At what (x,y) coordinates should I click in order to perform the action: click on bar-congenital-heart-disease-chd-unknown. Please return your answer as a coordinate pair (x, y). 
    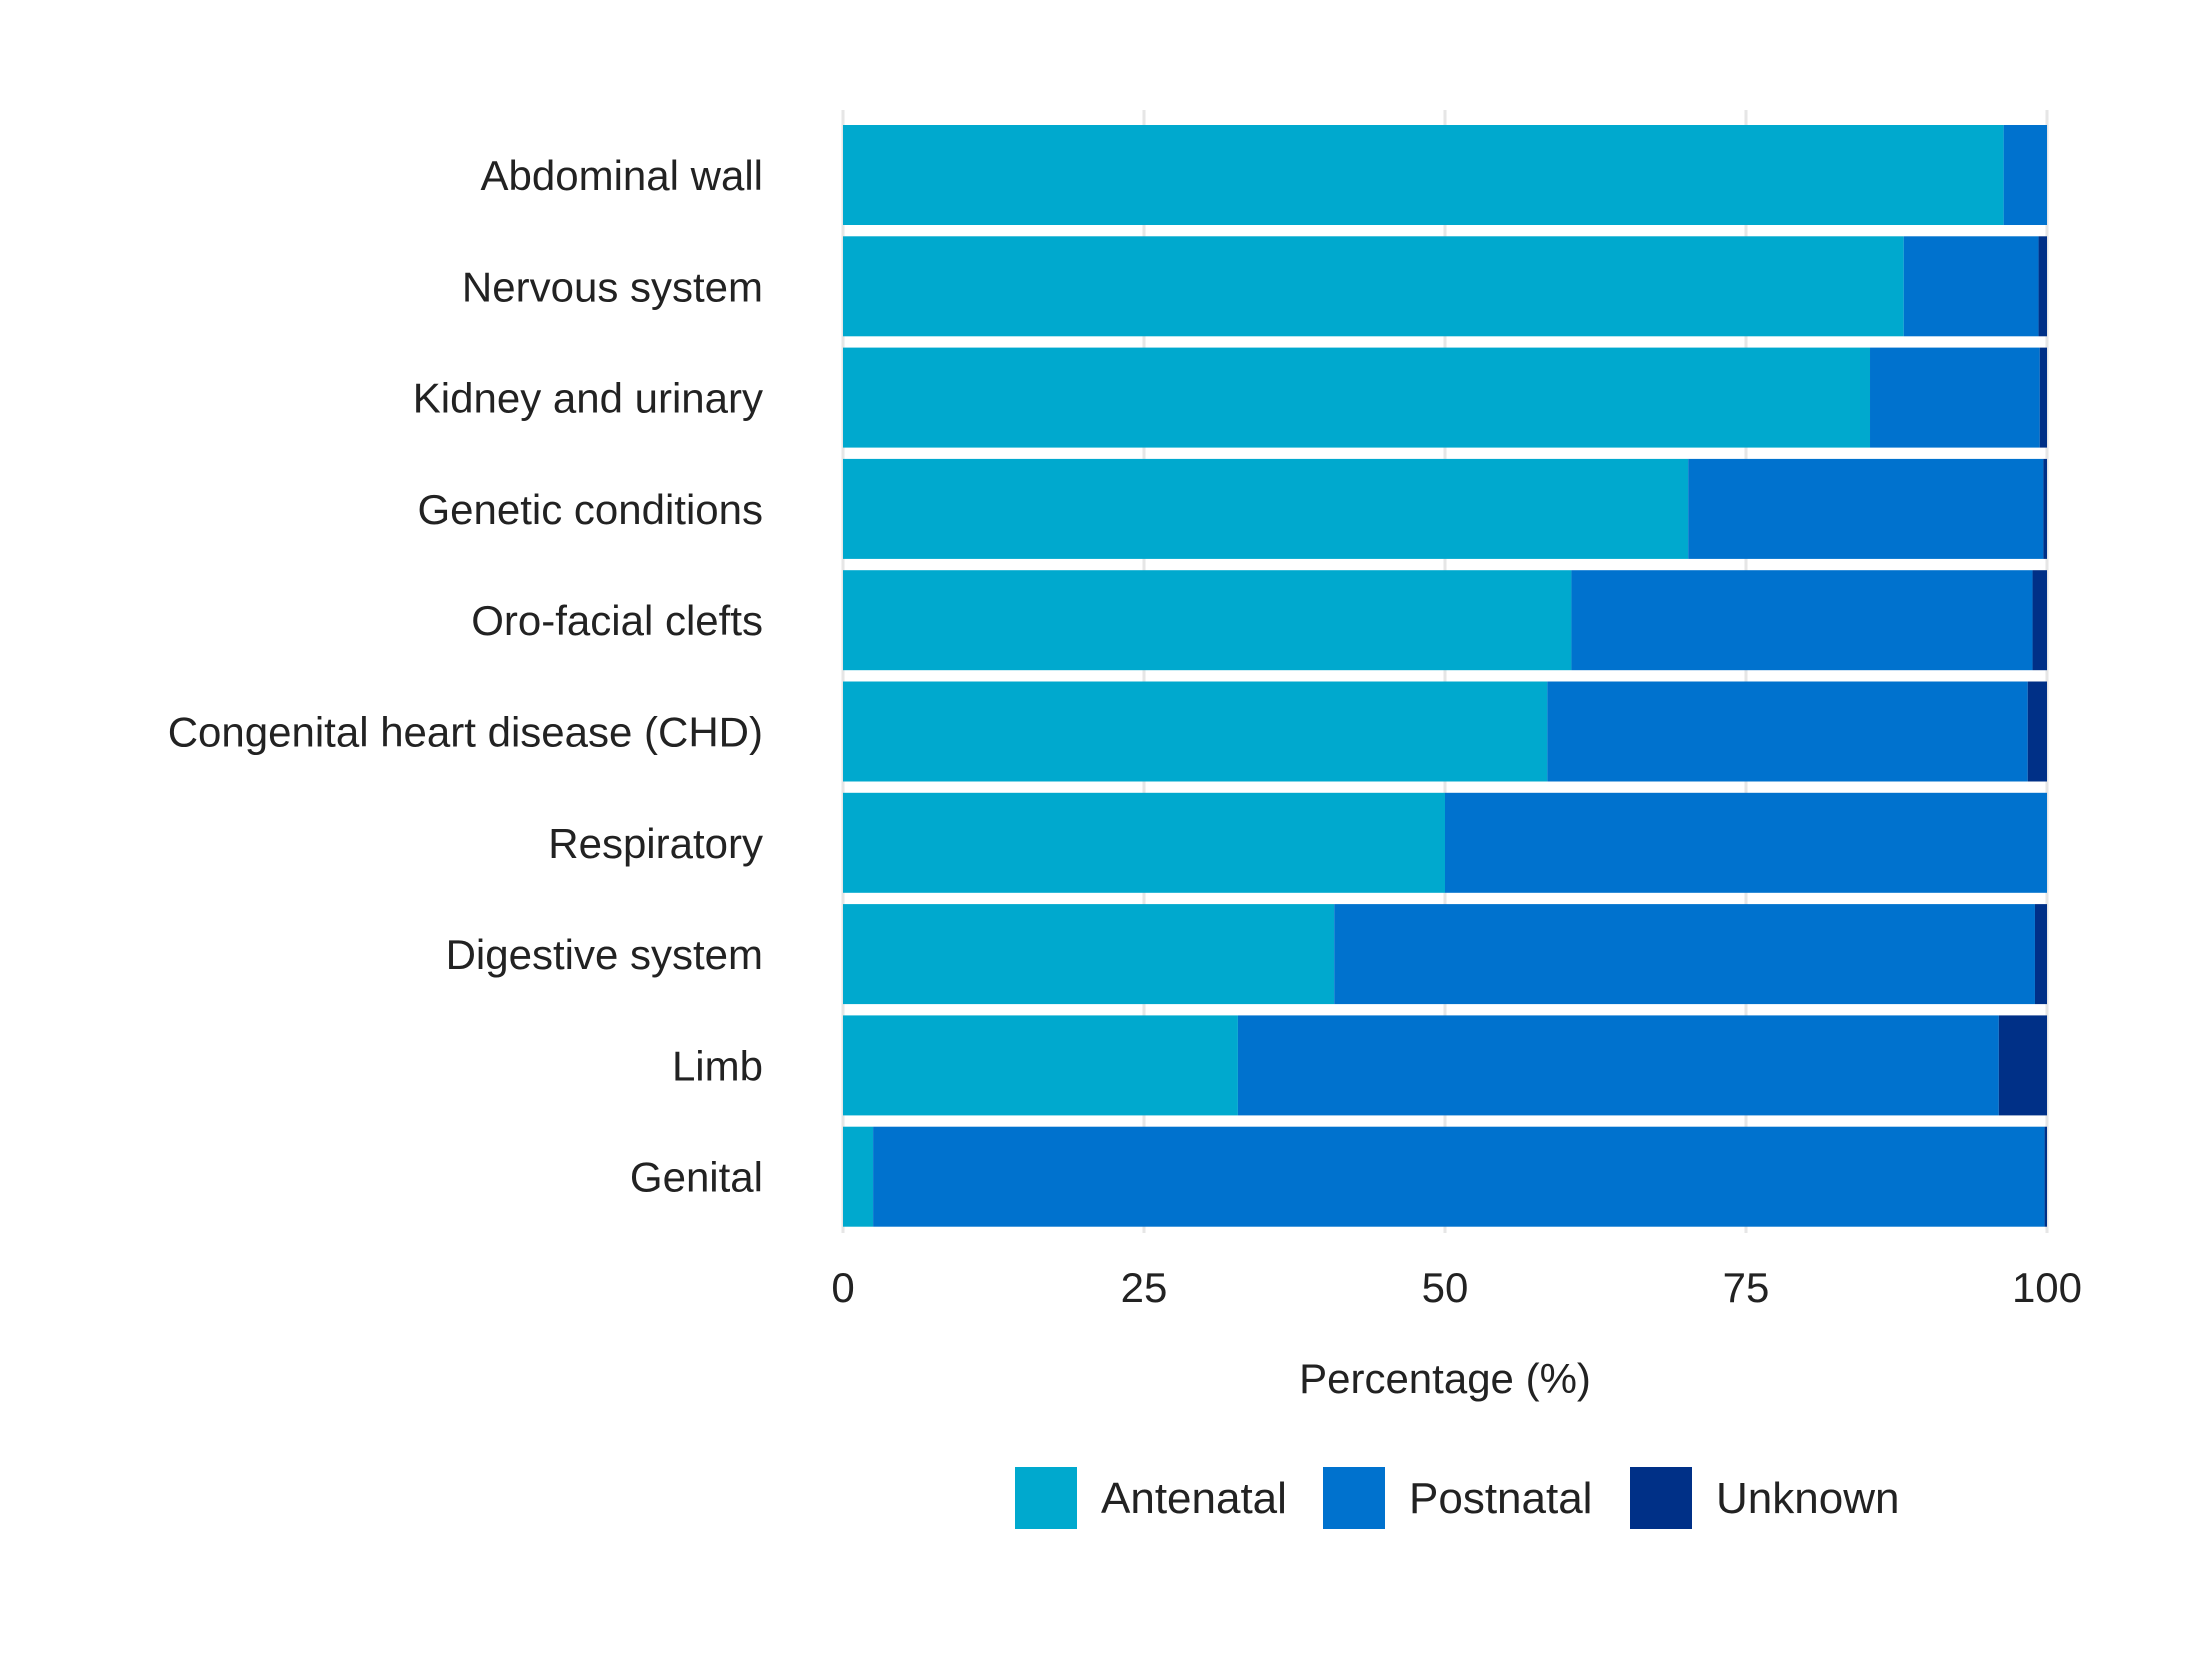
    Looking at the image, I should click on (2037, 731).